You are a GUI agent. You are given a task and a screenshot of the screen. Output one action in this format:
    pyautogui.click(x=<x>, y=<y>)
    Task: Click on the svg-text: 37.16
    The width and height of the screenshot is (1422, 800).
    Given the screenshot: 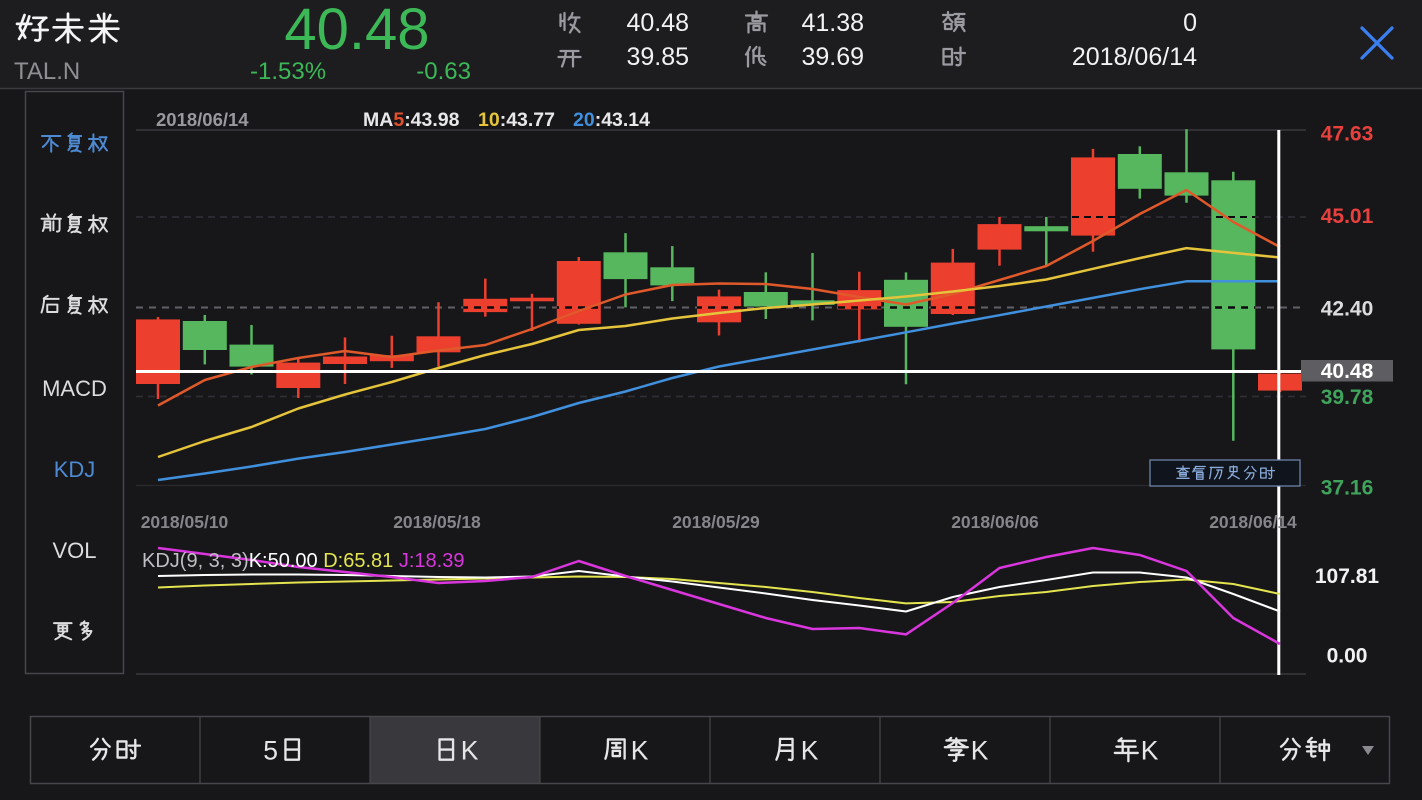 What is the action you would take?
    pyautogui.click(x=1347, y=488)
    